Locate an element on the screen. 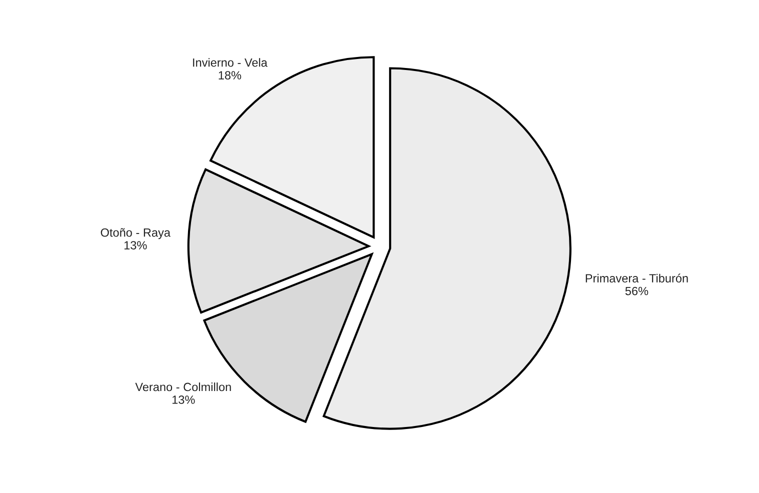 Image resolution: width=759 pixels, height=493 pixels. data-label: 56% is located at coordinates (636, 291).